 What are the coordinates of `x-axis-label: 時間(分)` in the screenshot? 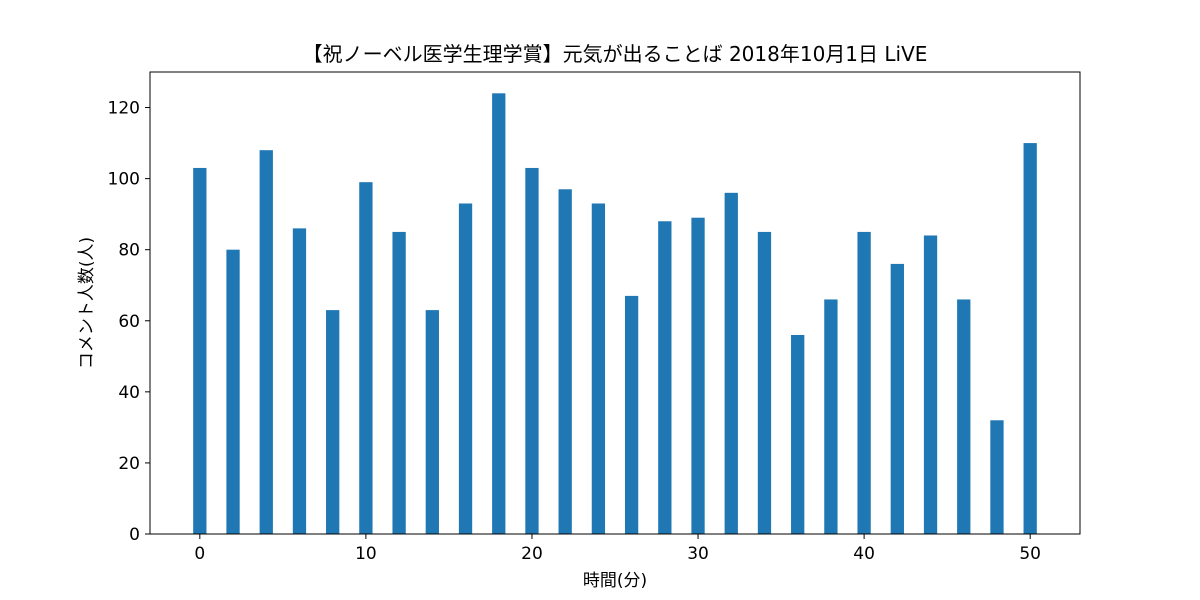 It's located at (615, 581).